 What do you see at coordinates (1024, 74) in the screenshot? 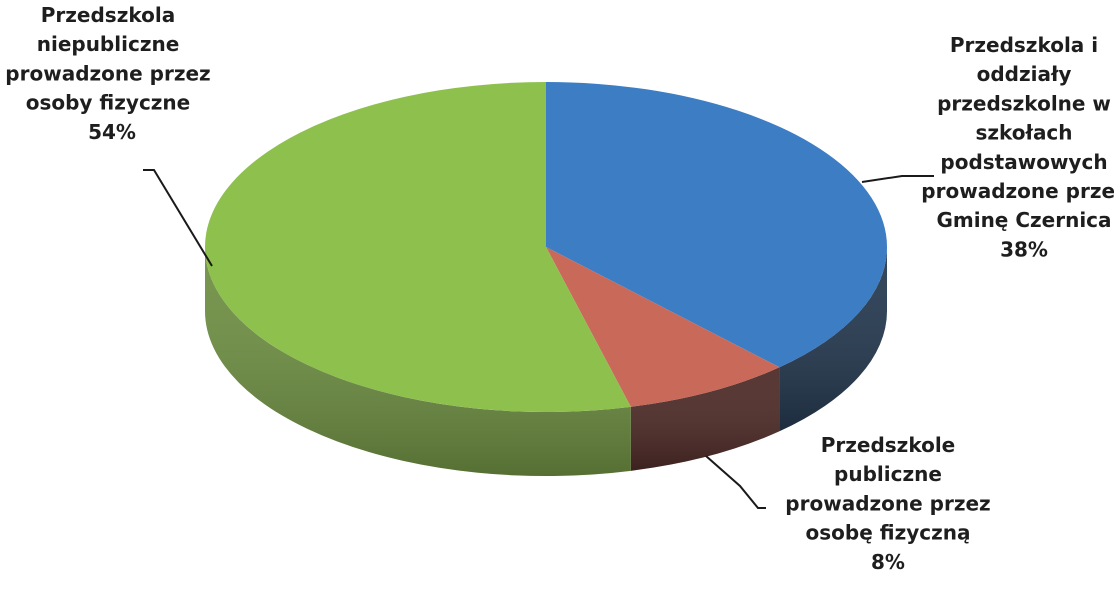
I see `slice-label-line-0-1: oddziały` at bounding box center [1024, 74].